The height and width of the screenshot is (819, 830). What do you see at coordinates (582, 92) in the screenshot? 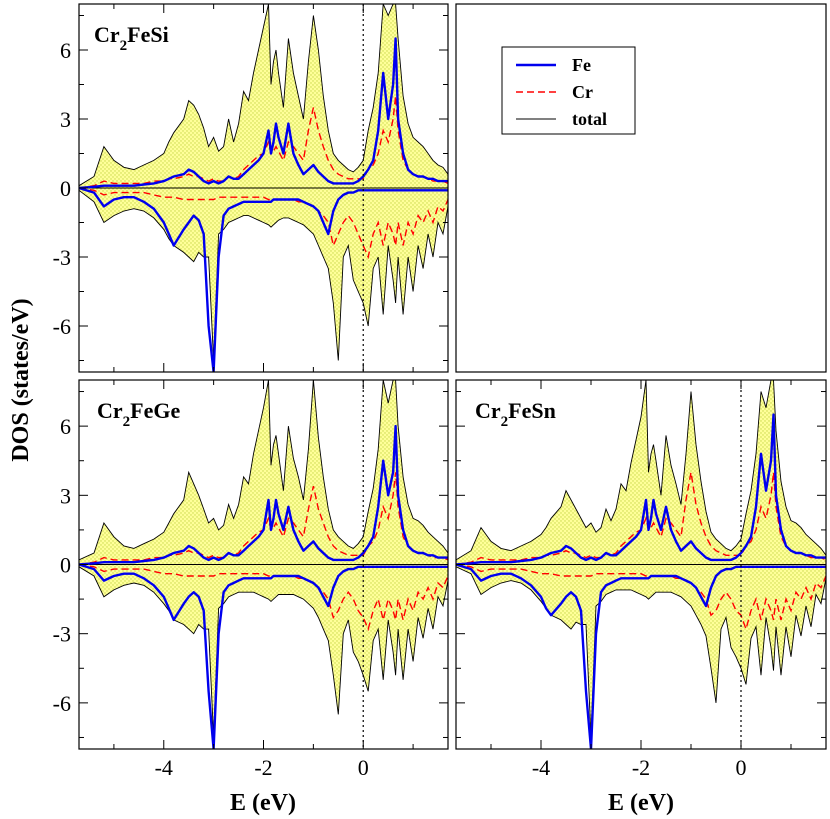
I see `legend-cr-label: Cr` at bounding box center [582, 92].